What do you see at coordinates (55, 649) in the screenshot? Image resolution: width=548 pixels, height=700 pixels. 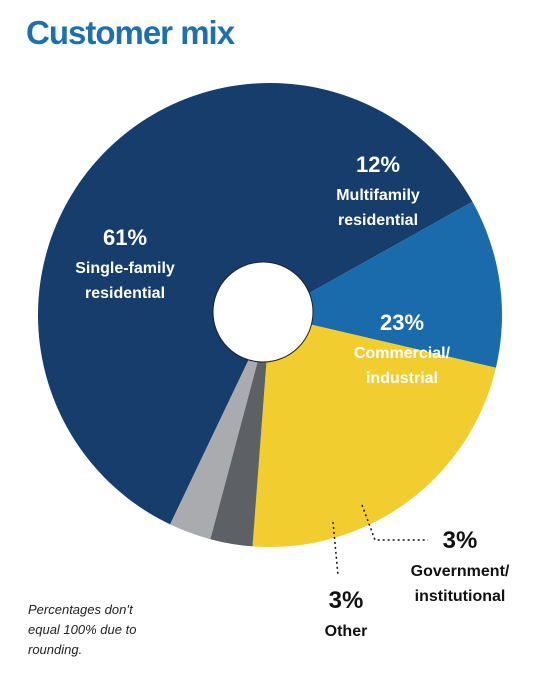 I see `footnote-line: rounding.` at bounding box center [55, 649].